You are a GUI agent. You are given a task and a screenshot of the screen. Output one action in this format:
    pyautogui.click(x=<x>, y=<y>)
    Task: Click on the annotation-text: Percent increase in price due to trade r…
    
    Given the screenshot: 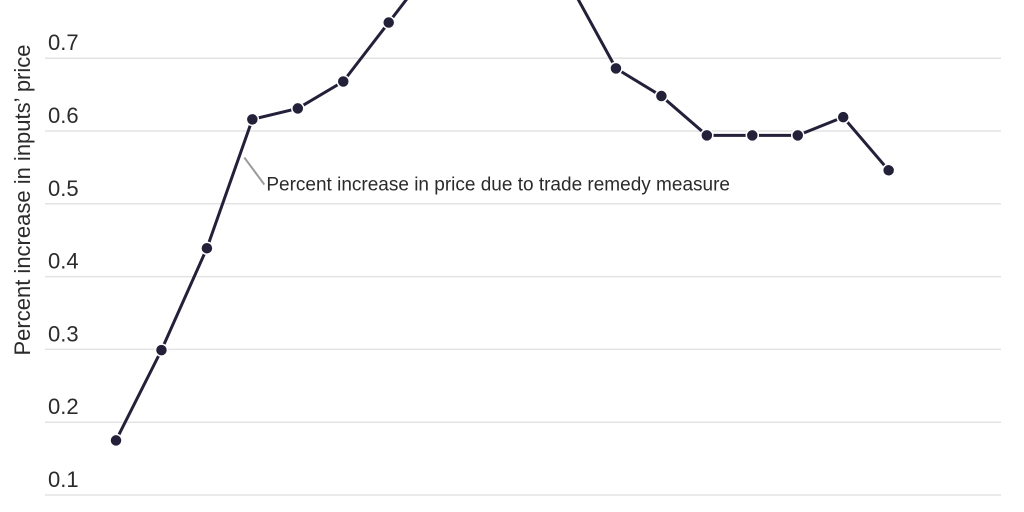 What is the action you would take?
    pyautogui.click(x=498, y=185)
    